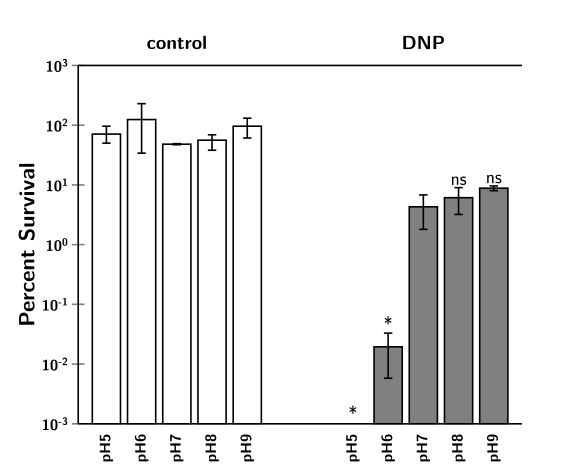  Describe the element at coordinates (55, 364) in the screenshot. I see `y-tick-label: 10$^{-2}$` at that location.